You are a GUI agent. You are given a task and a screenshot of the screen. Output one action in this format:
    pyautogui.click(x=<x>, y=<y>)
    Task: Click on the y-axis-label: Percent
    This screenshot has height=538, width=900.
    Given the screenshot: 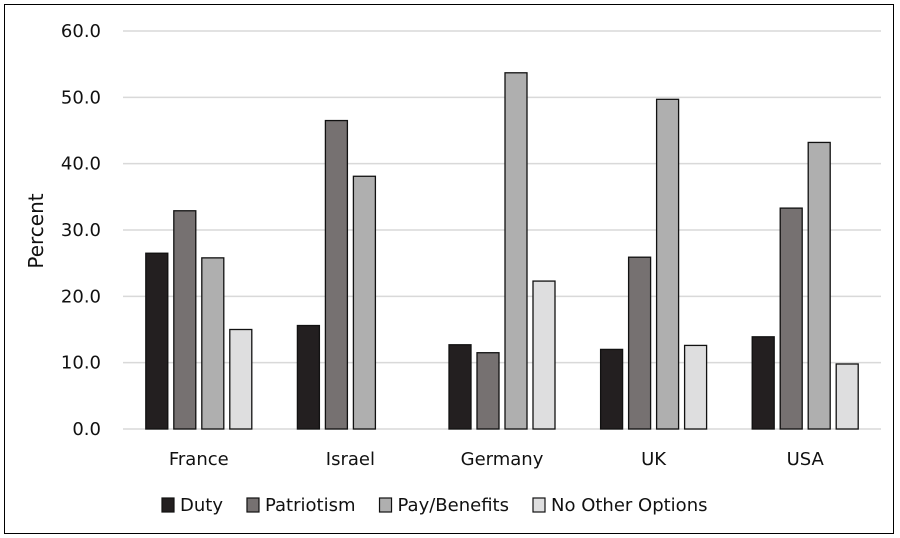 What is the action you would take?
    pyautogui.click(x=36, y=230)
    